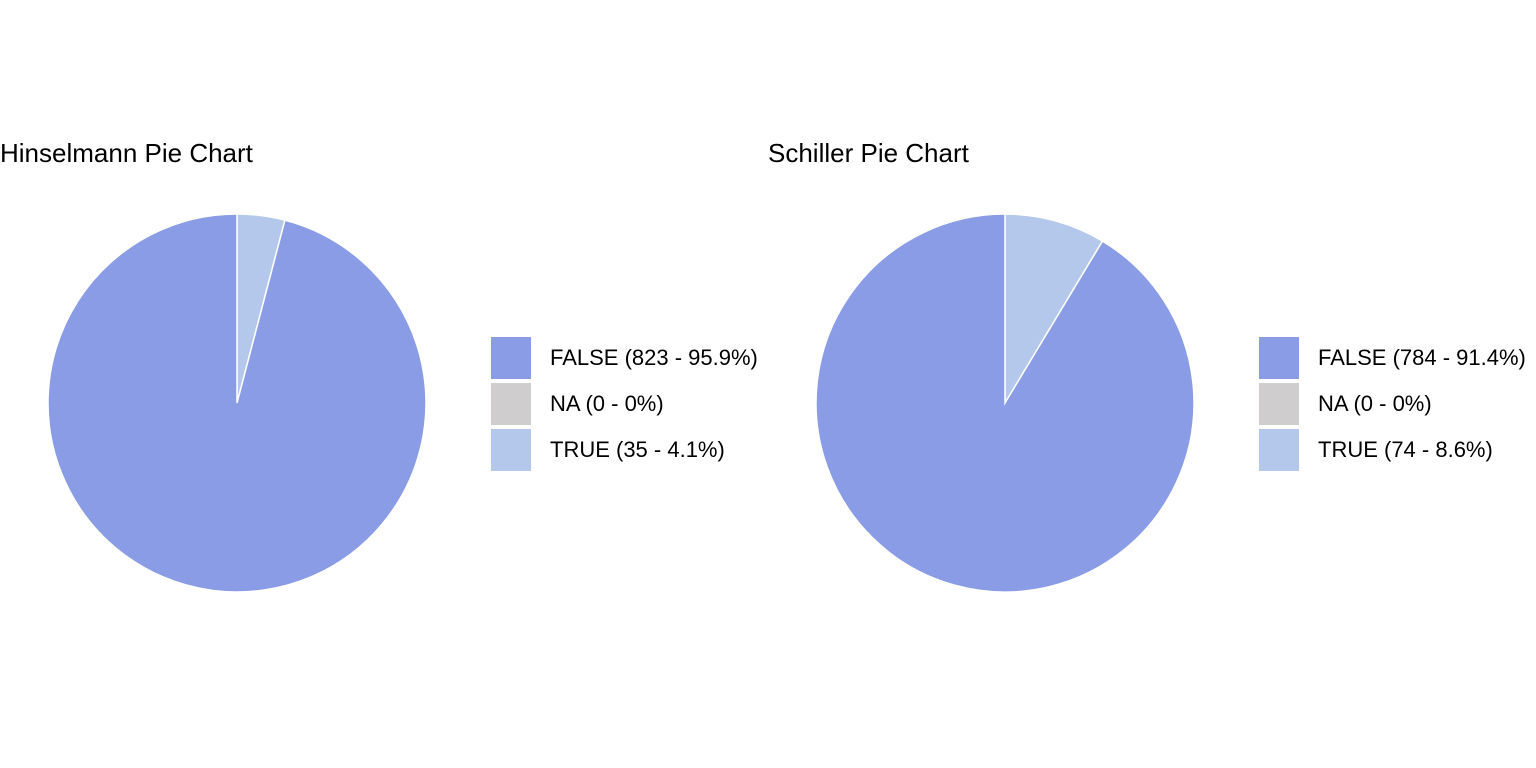  I want to click on legend-item-true: TRUE (35 - 4.1%), so click(624, 450).